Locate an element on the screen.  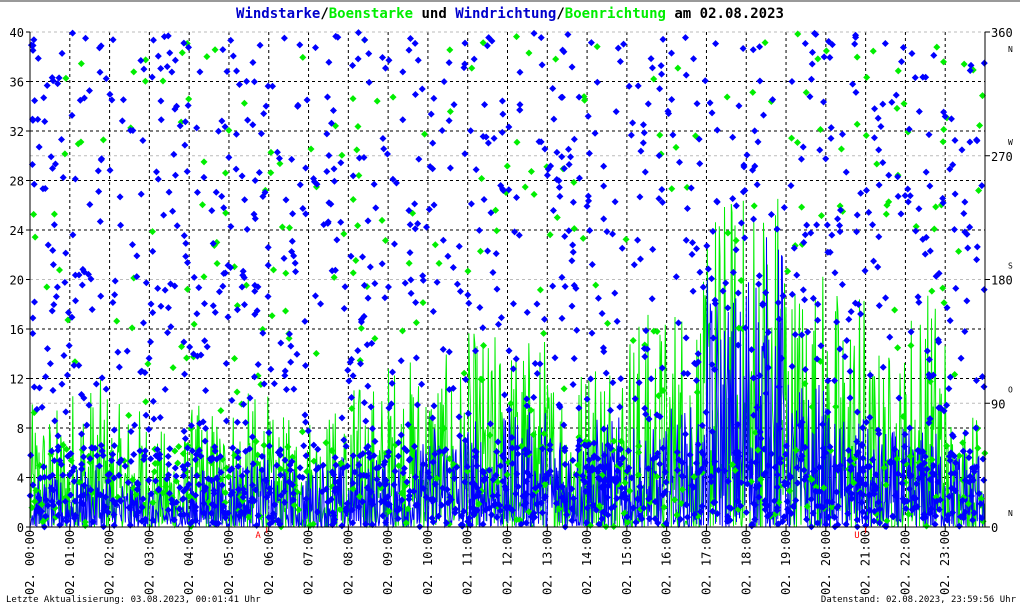
x-tick-label: 02. 11:00 is located at coordinates (468, 562).